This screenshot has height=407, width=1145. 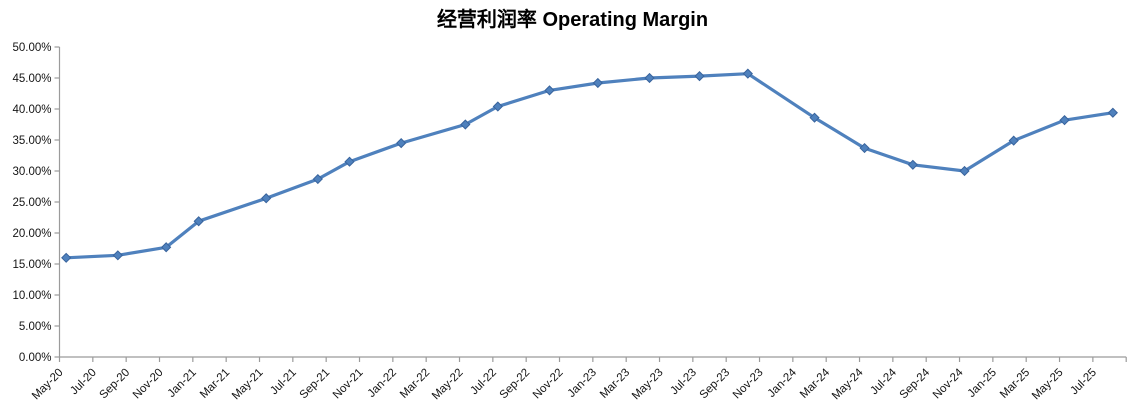 What do you see at coordinates (948, 383) in the screenshot?
I see `x-tick-label: Nov-24` at bounding box center [948, 383].